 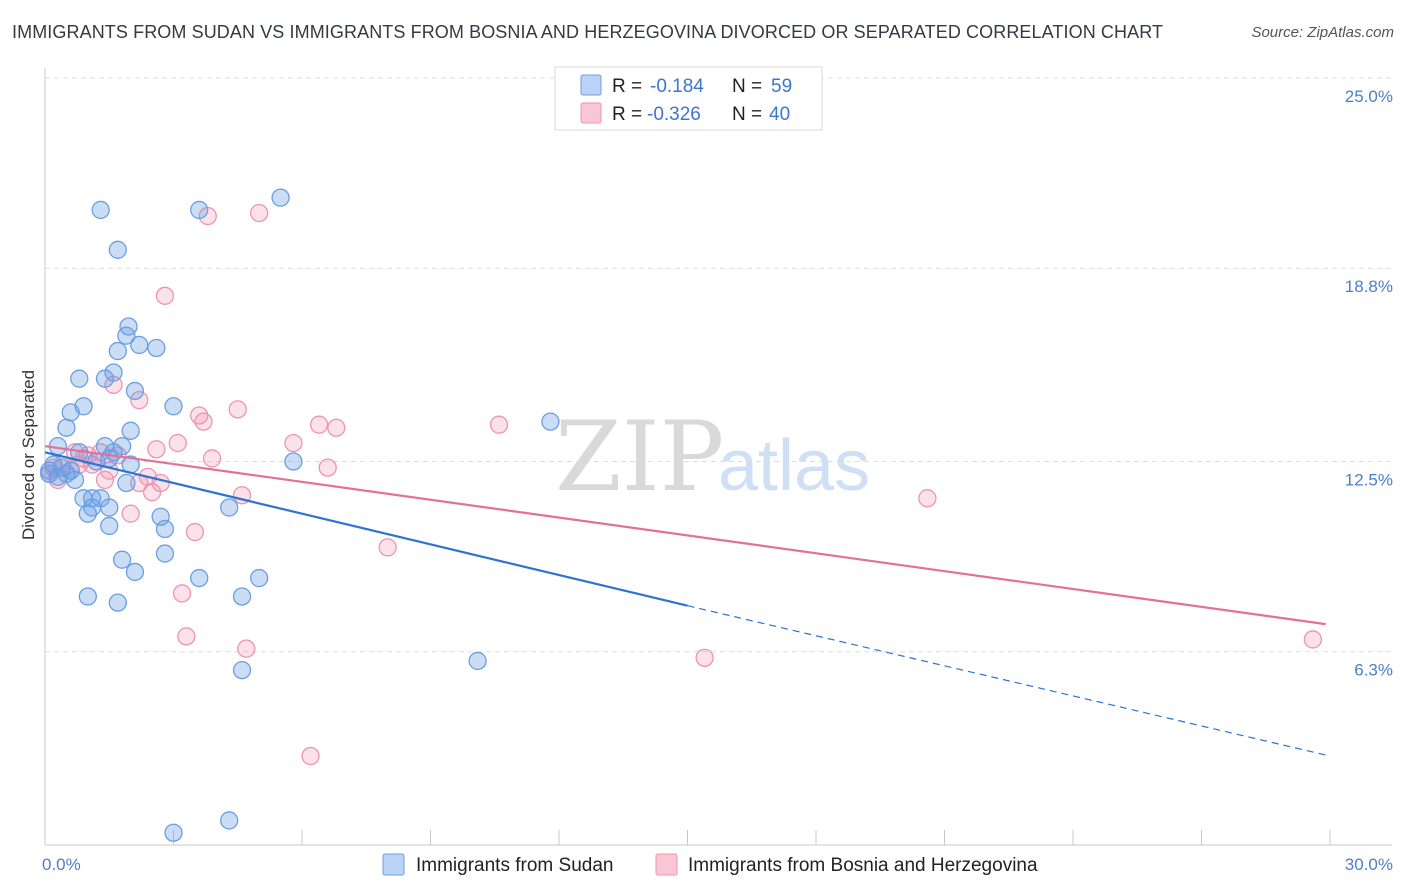 I want to click on x-tick-label-1: 30.0%, so click(x=1369, y=864).